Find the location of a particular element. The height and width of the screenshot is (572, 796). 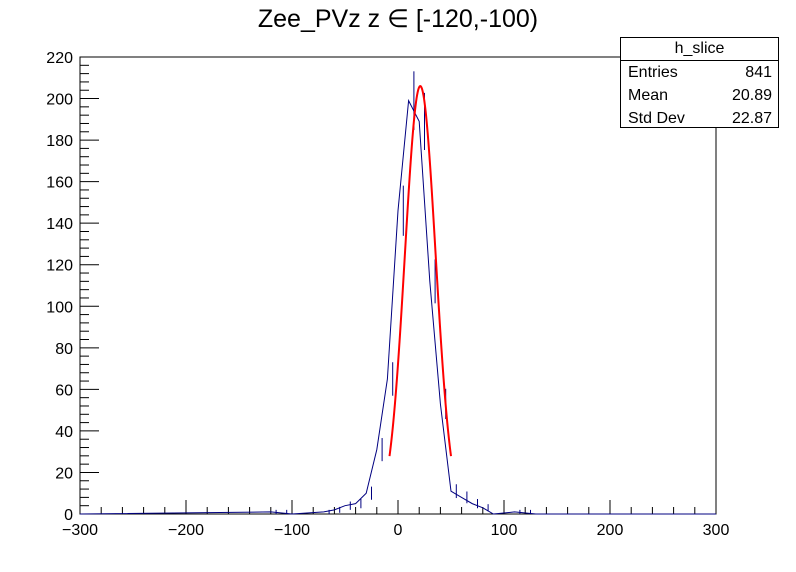

x-tick-label: 300 is located at coordinates (716, 530).